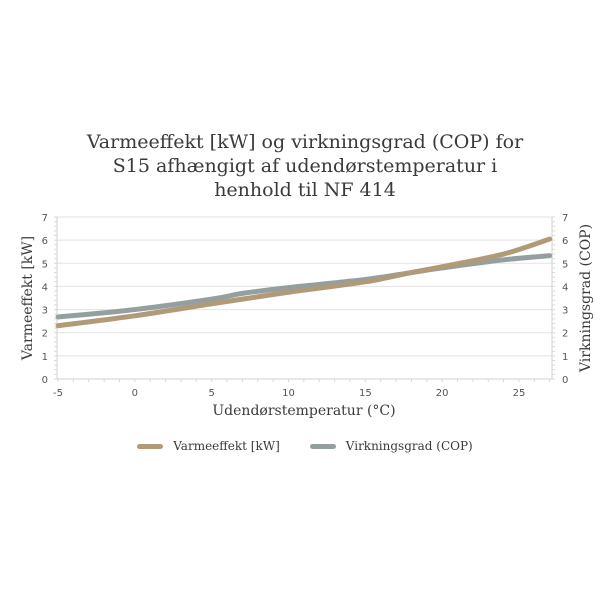 Image resolution: width=610 pixels, height=610 pixels. I want to click on y-axis-title: Varmeeffekt [kW], so click(28, 298).